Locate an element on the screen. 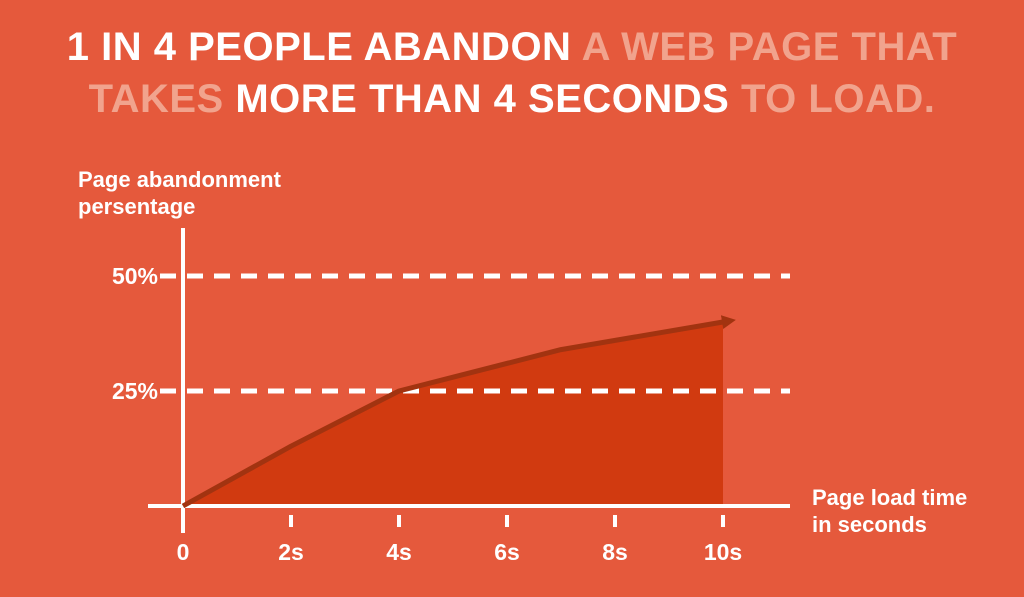  x-axis-title: Page load time in seconds is located at coordinates (889, 511).